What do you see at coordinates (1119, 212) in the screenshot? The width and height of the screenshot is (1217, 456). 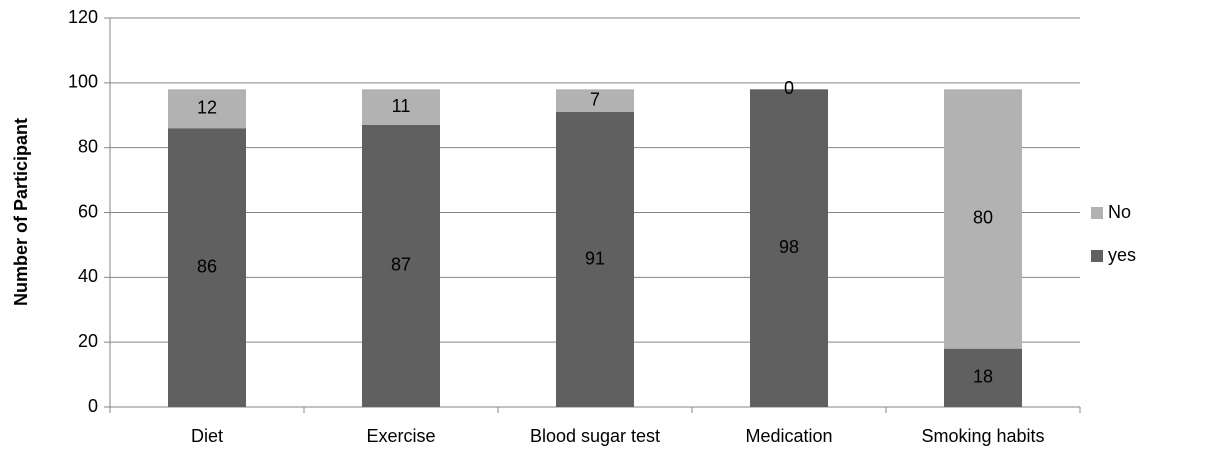 I see `legend-label: No` at bounding box center [1119, 212].